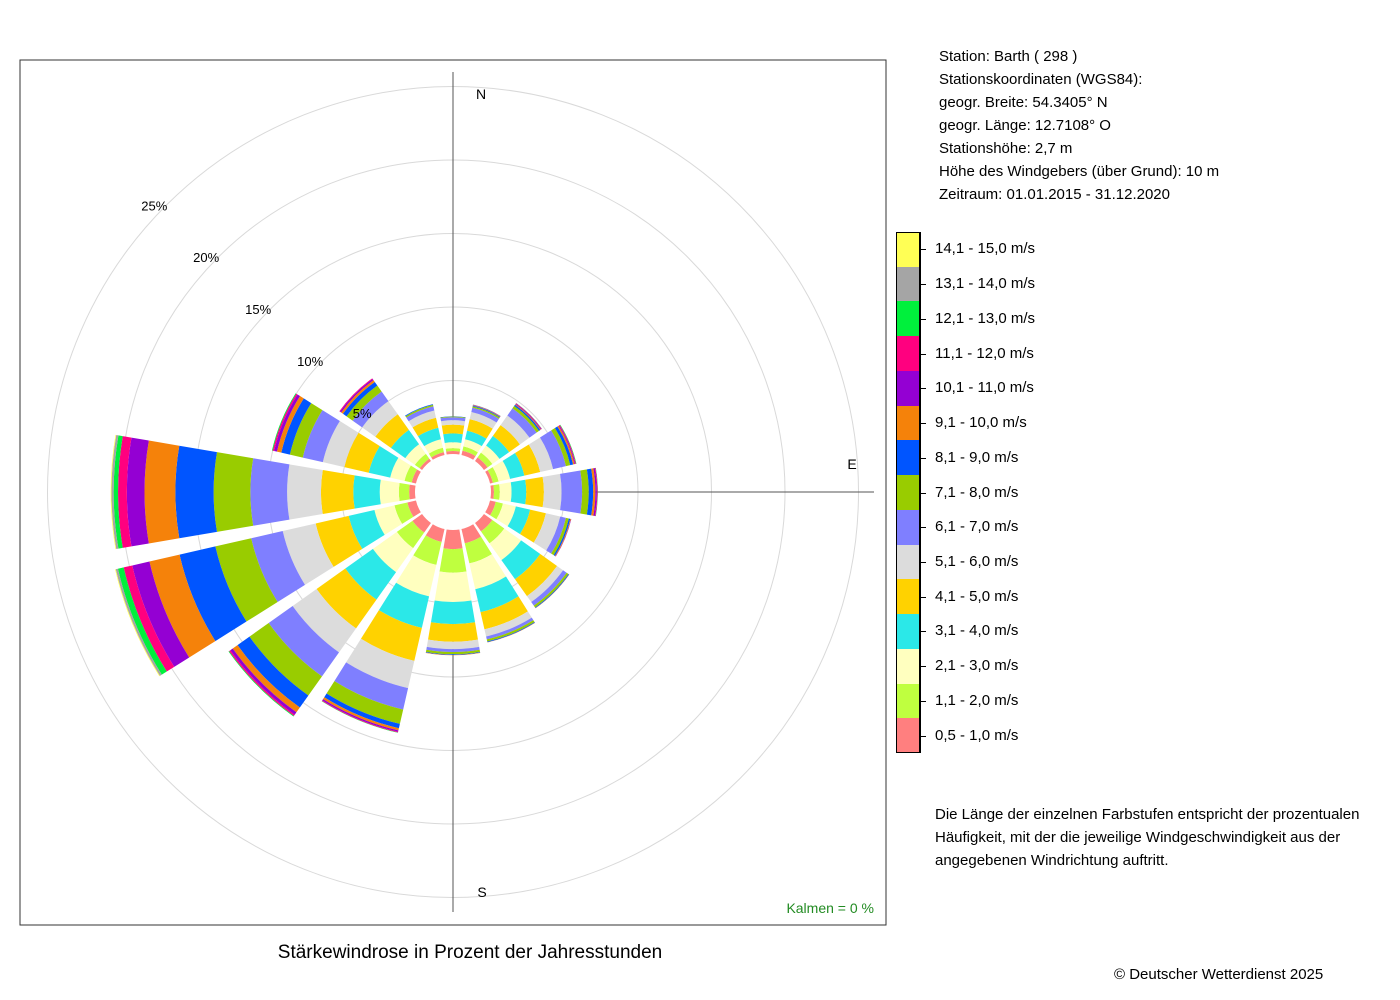  What do you see at coordinates (481, 892) in the screenshot?
I see `direction-label-S: S` at bounding box center [481, 892].